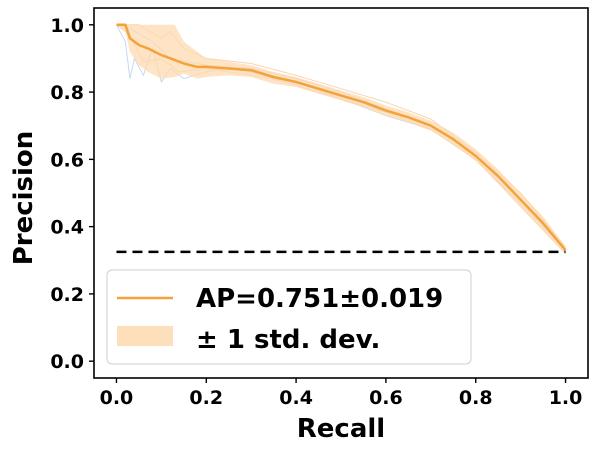  What do you see at coordinates (566, 398) in the screenshot?
I see `x-tick-label-5: 1.0` at bounding box center [566, 398].